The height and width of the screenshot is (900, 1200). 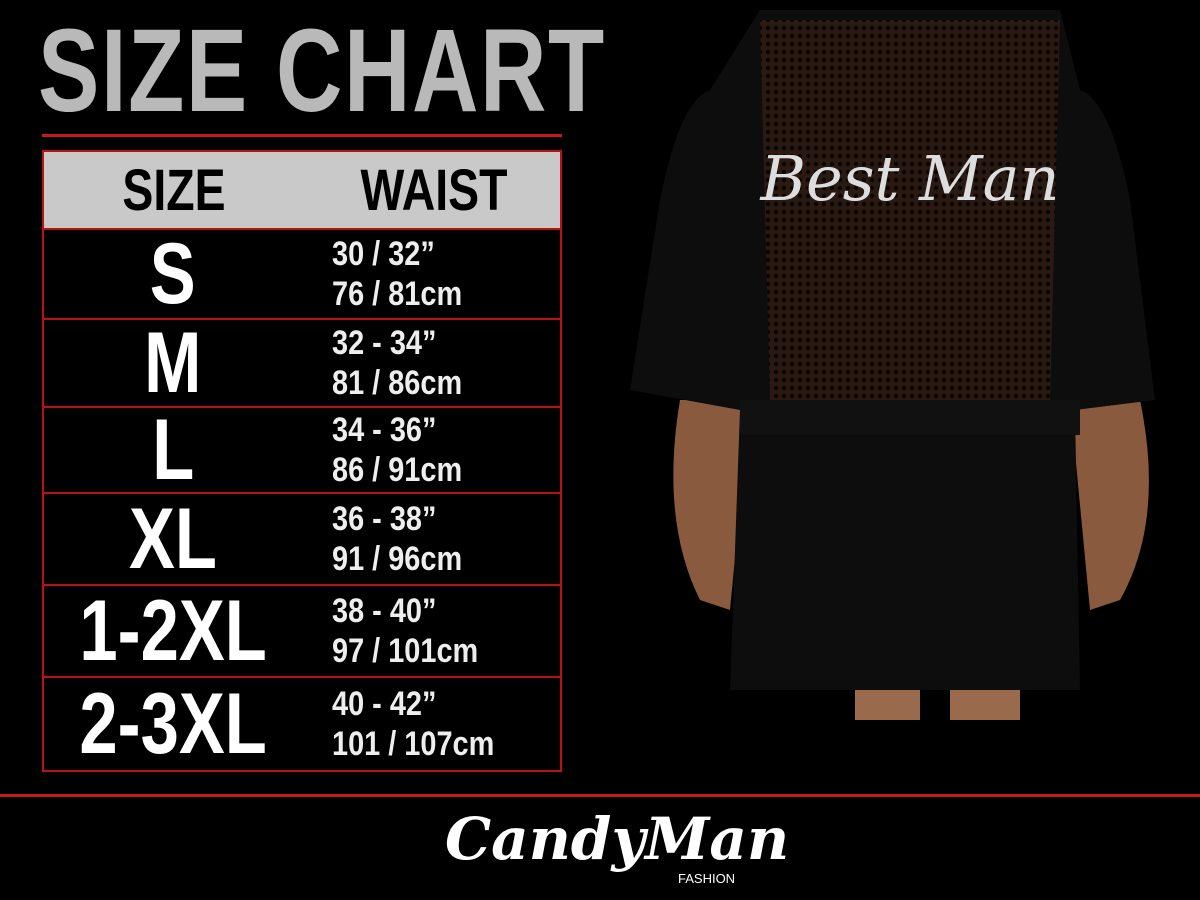 I want to click on size-label: M, so click(x=173, y=362).